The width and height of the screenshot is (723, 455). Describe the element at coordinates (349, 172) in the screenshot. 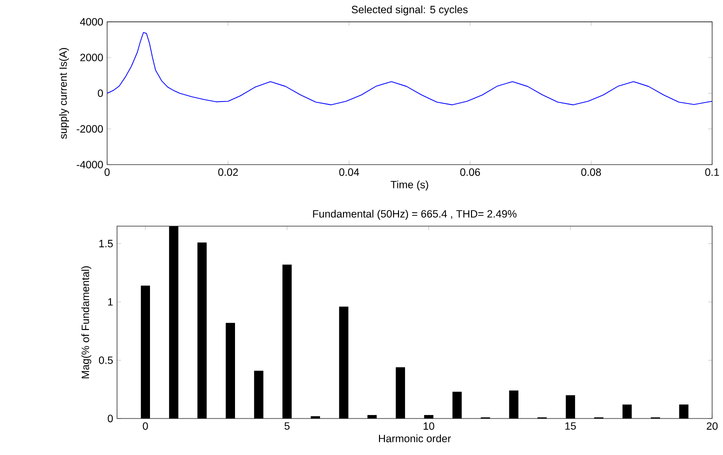

I see `x-tick-label: 0.04` at that location.